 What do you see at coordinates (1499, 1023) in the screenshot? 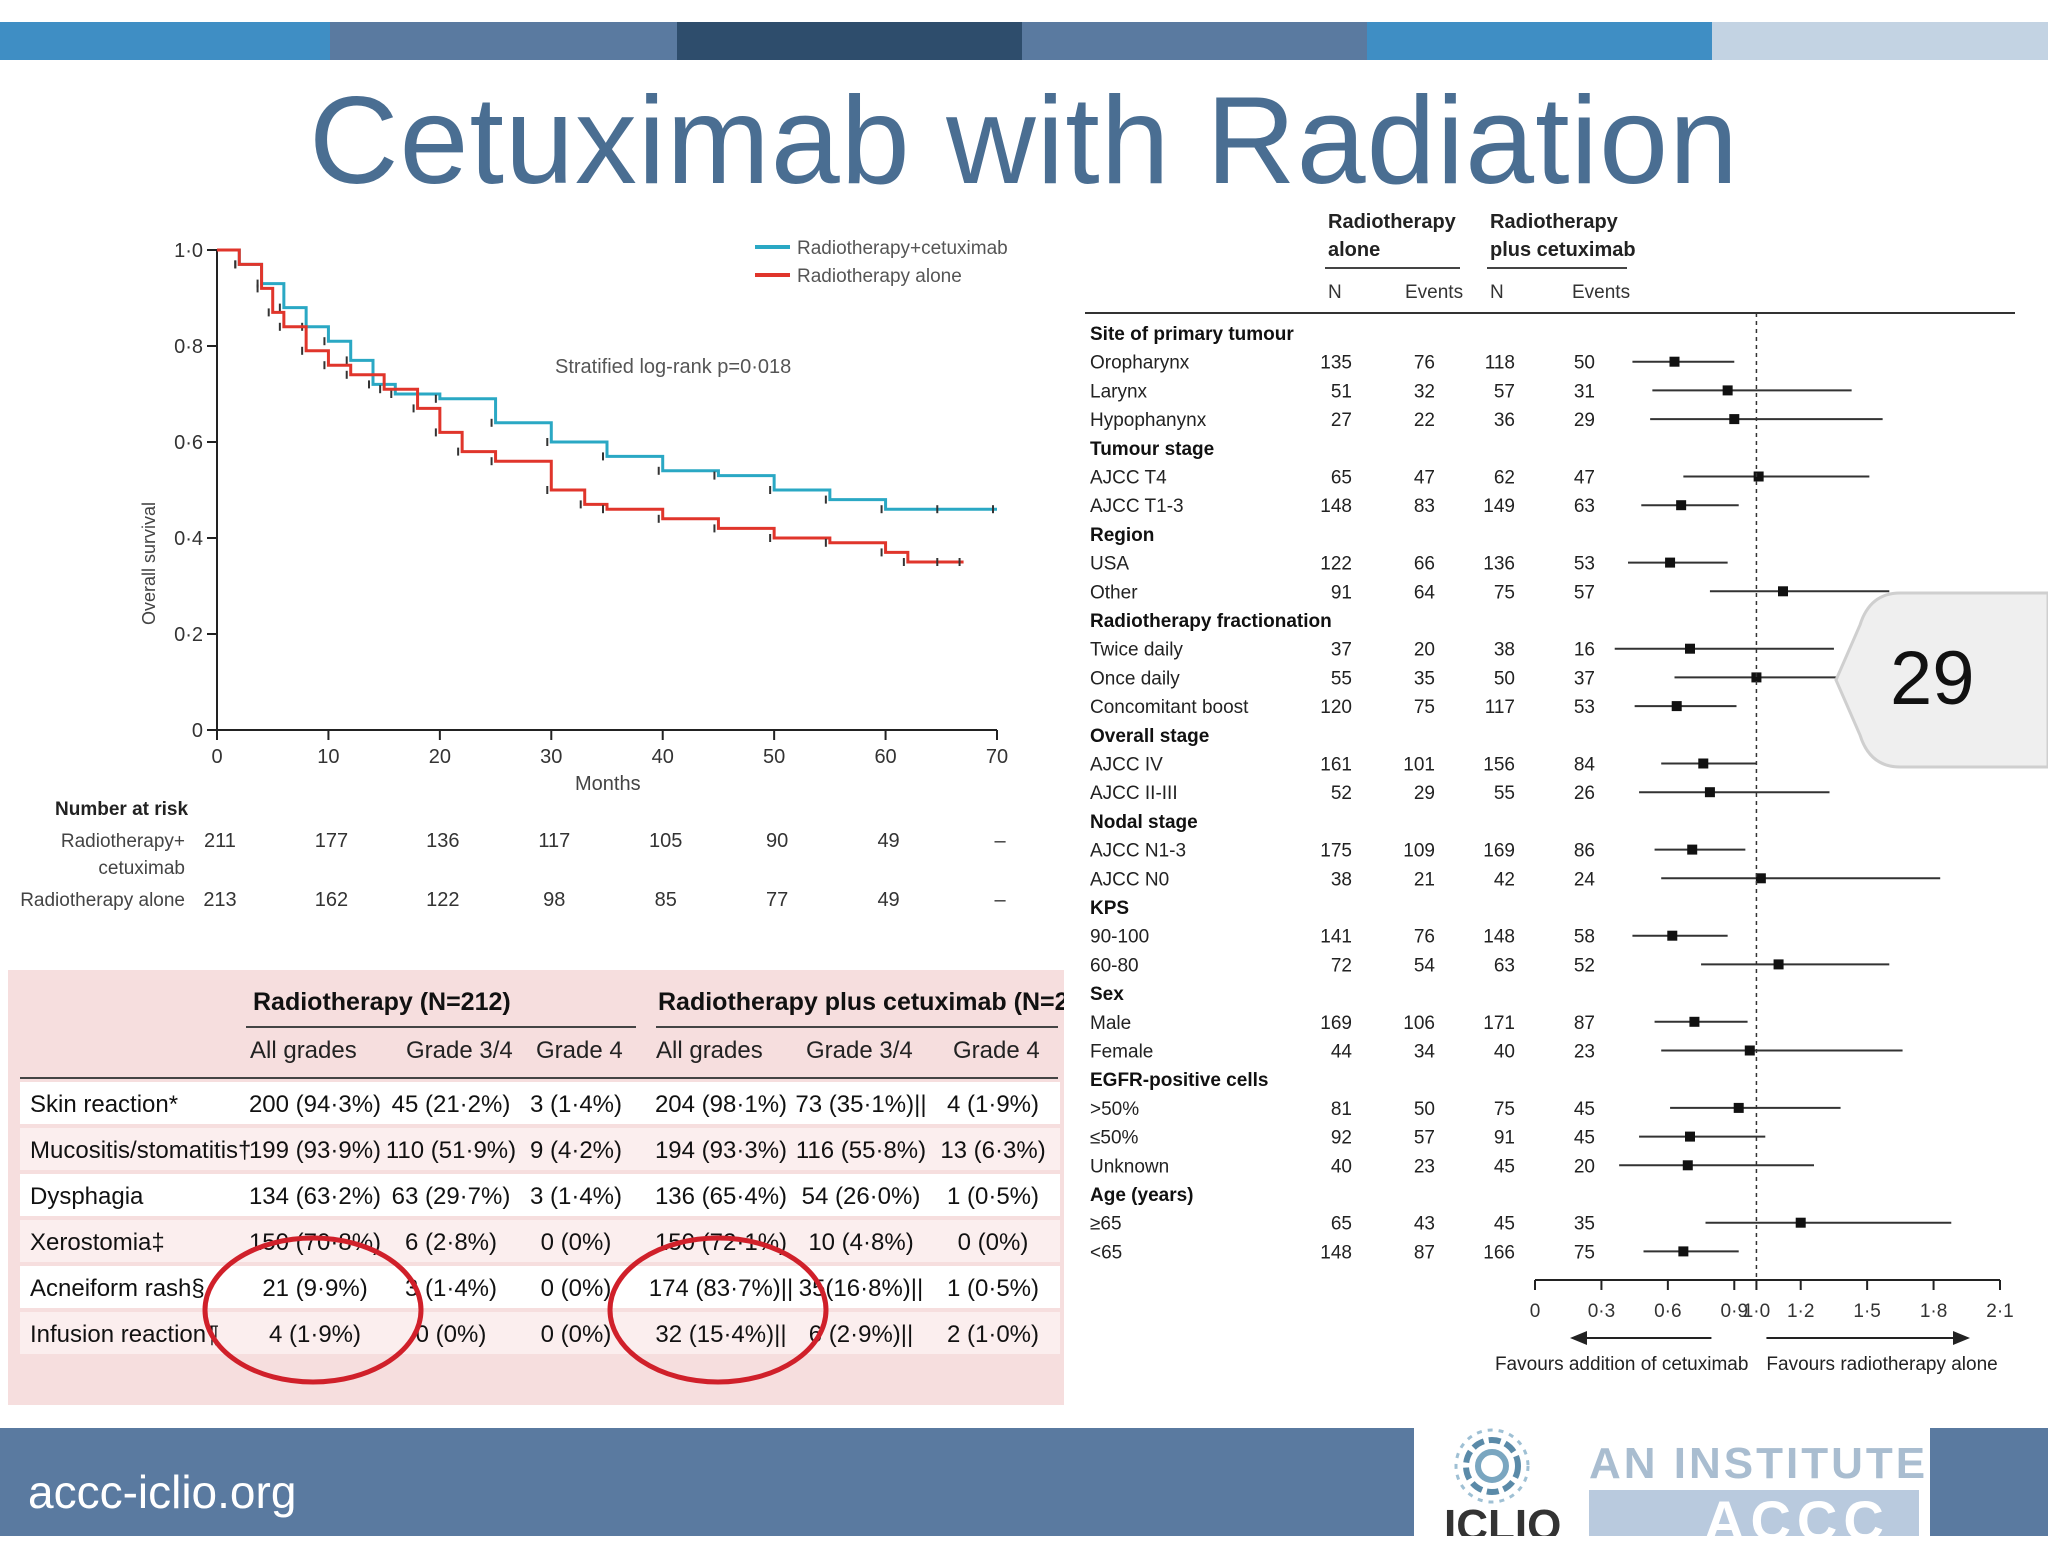
I see `forest-n2: 171` at bounding box center [1499, 1023].